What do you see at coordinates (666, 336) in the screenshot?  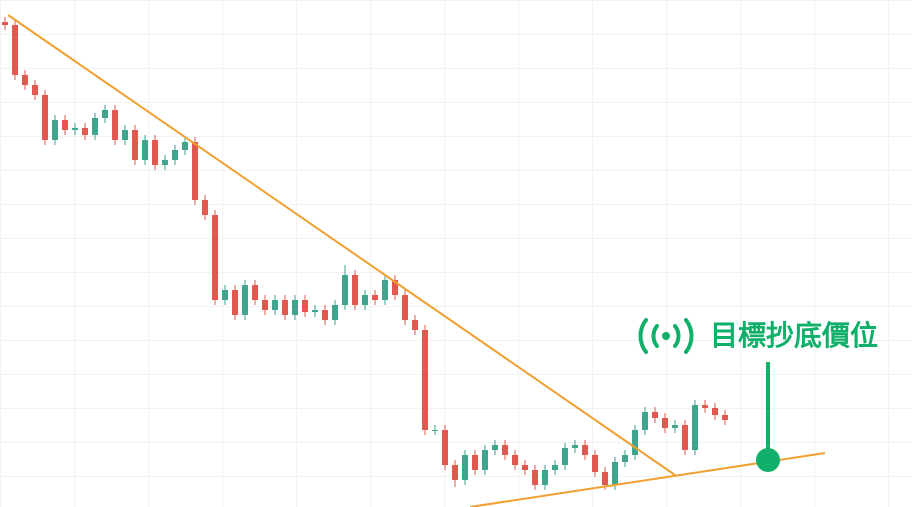 I see `signal-icon` at bounding box center [666, 336].